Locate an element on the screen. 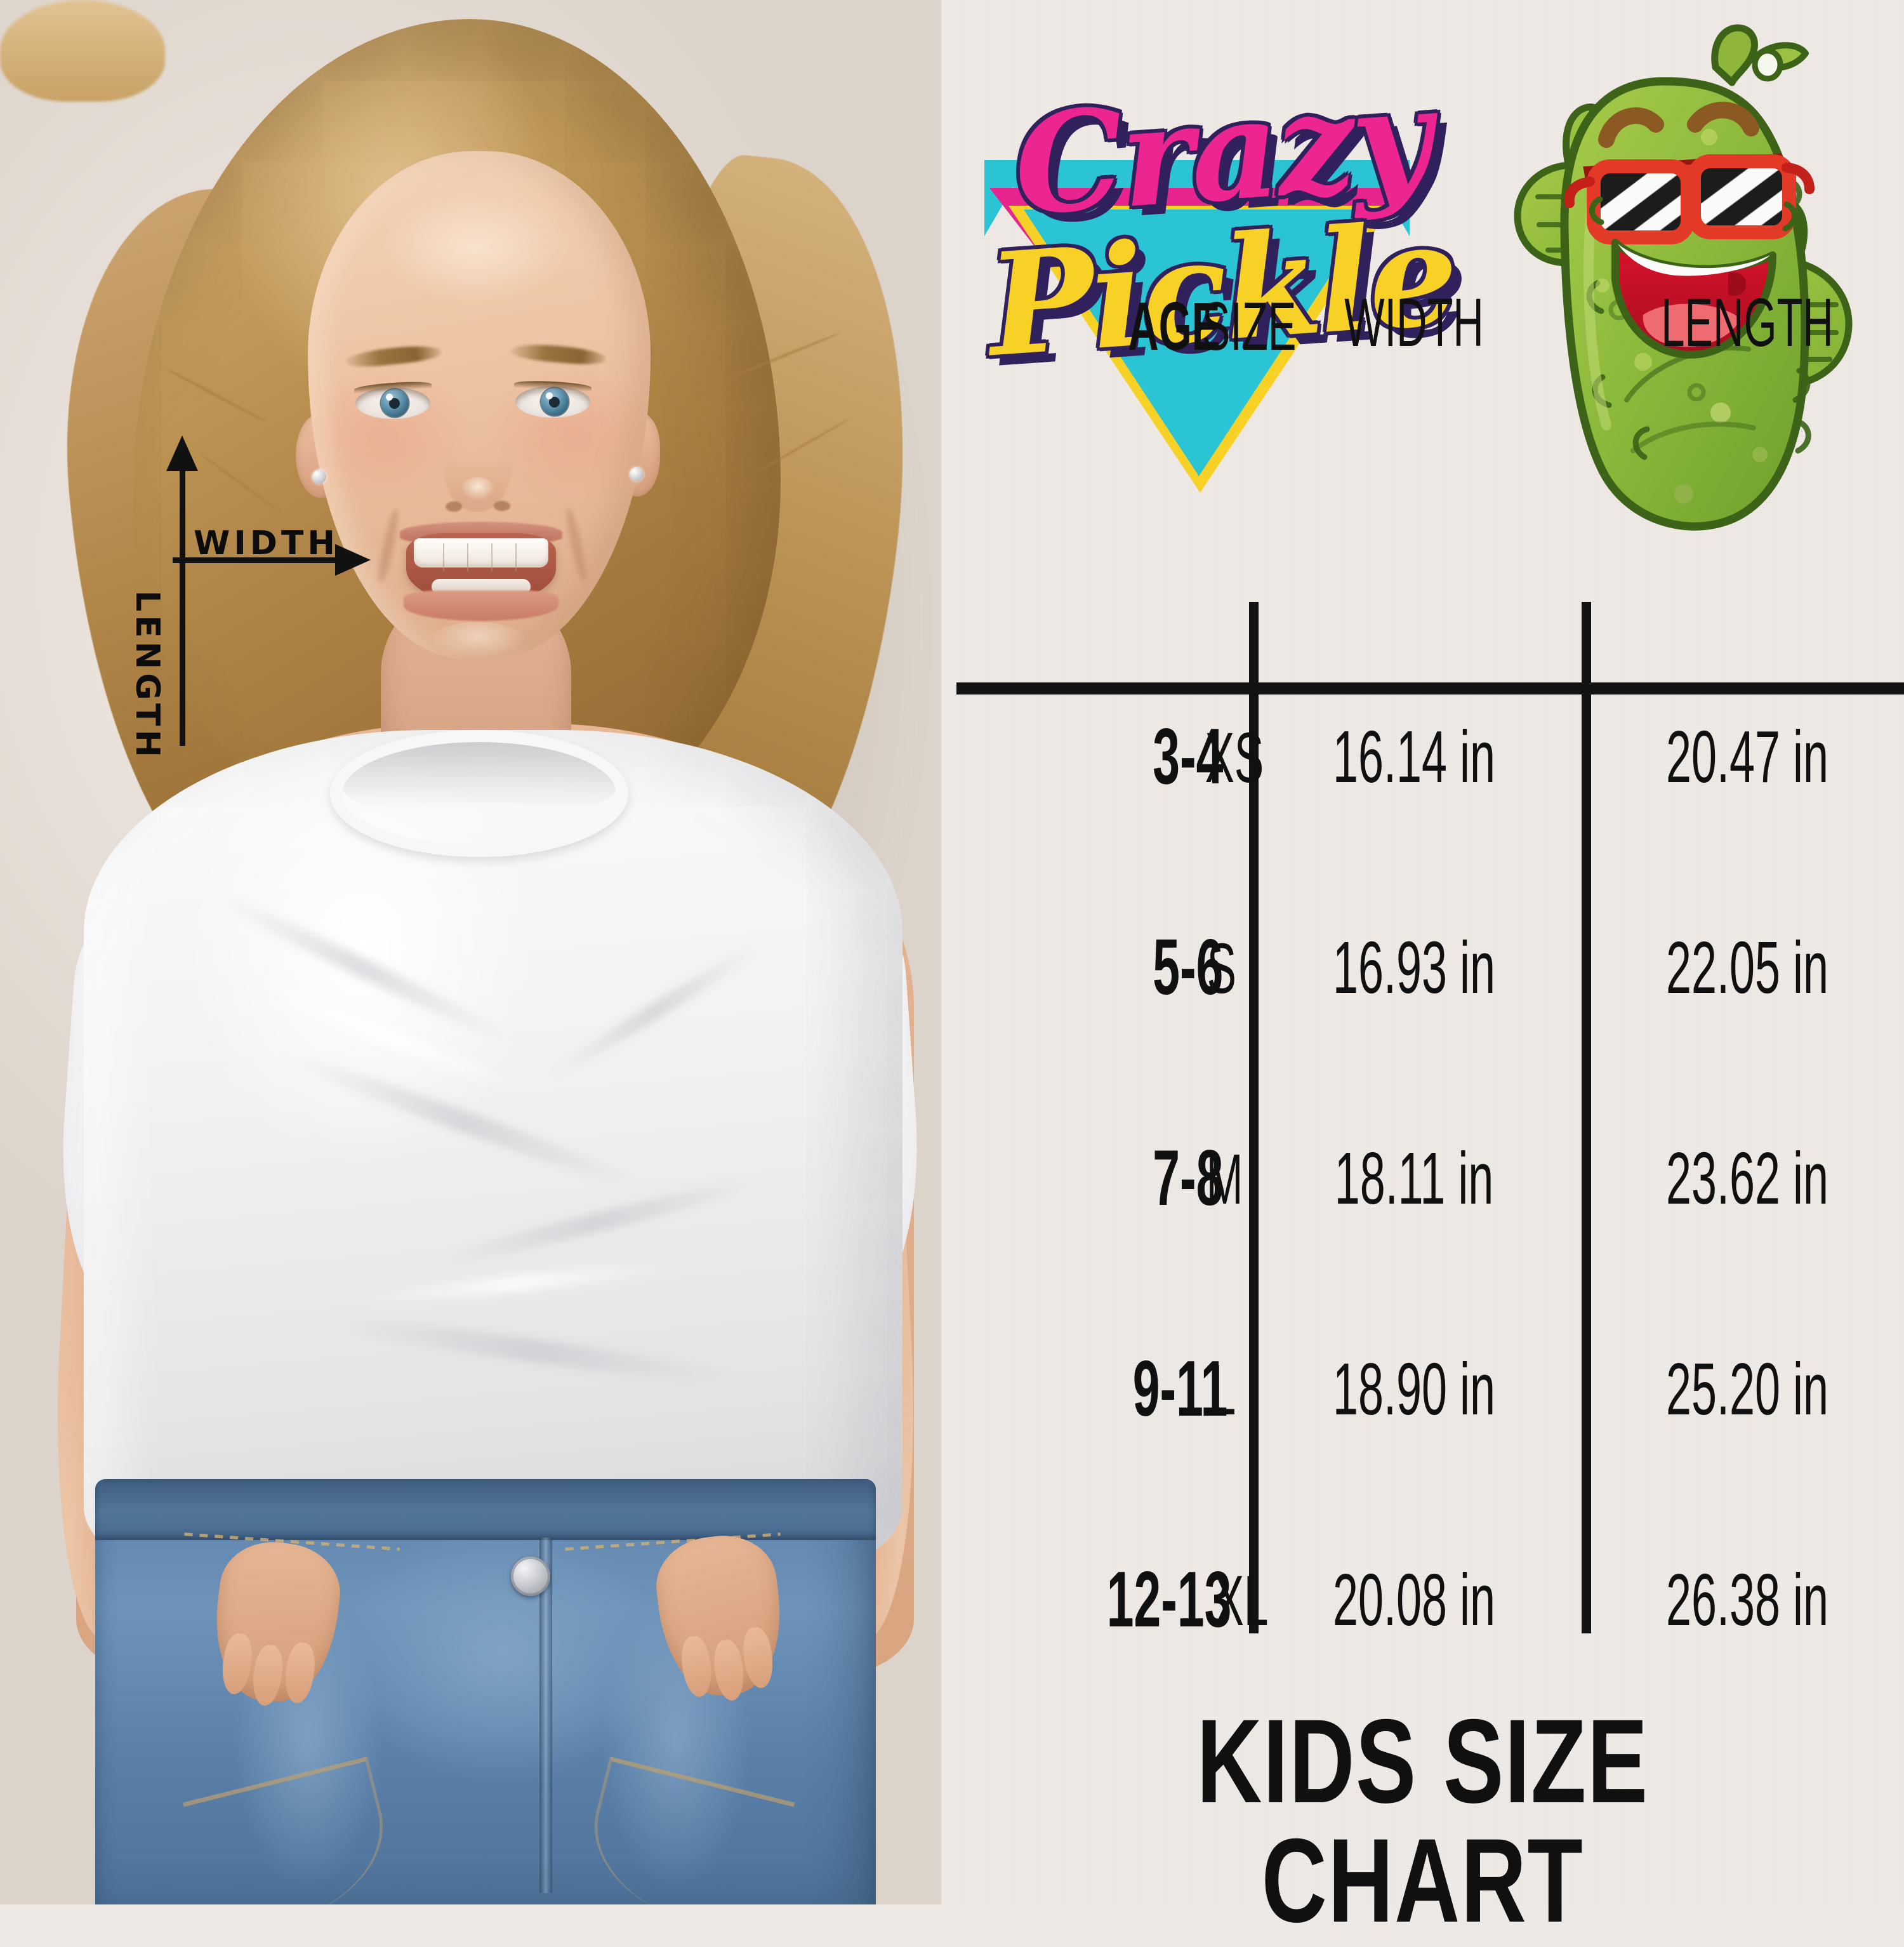  hair-part is located at coordinates (82, 51).